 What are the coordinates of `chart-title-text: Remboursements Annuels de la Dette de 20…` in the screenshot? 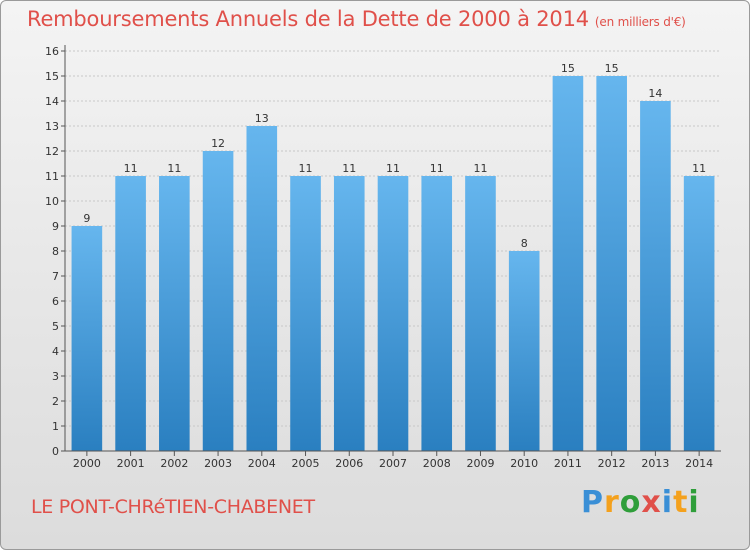 It's located at (308, 19).